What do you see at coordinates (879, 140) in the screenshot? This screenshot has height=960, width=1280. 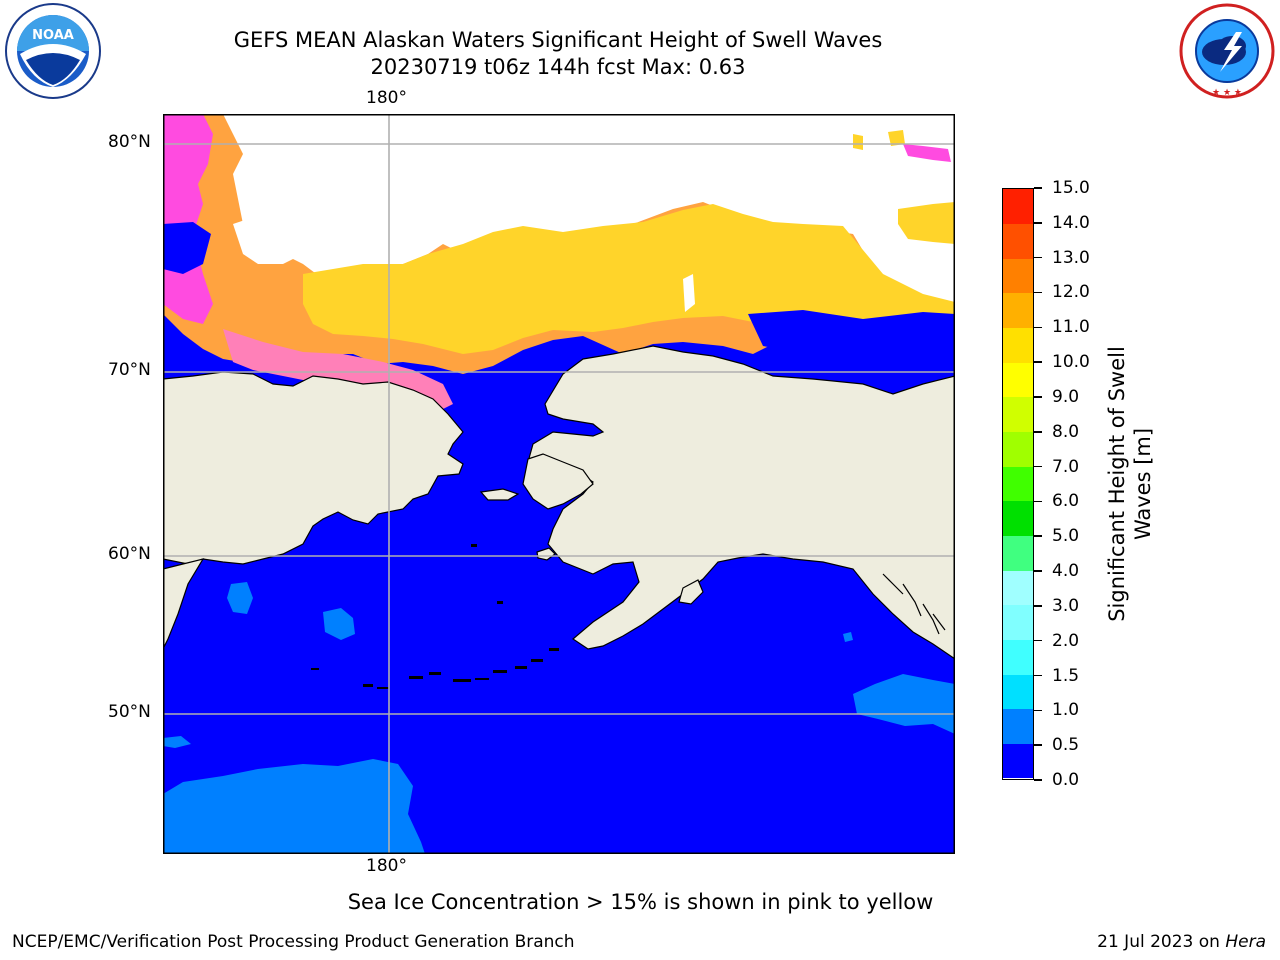 I see `sea-ice-northeast-yellow` at bounding box center [879, 140].